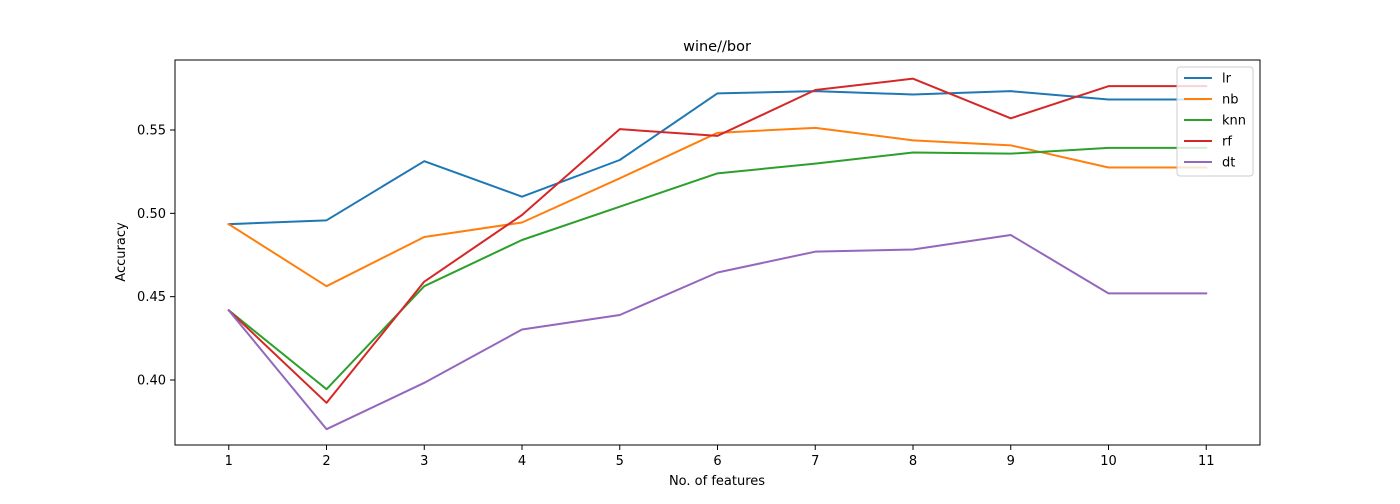 The width and height of the screenshot is (1400, 504). I want to click on x-tick-label: 8, so click(913, 461).